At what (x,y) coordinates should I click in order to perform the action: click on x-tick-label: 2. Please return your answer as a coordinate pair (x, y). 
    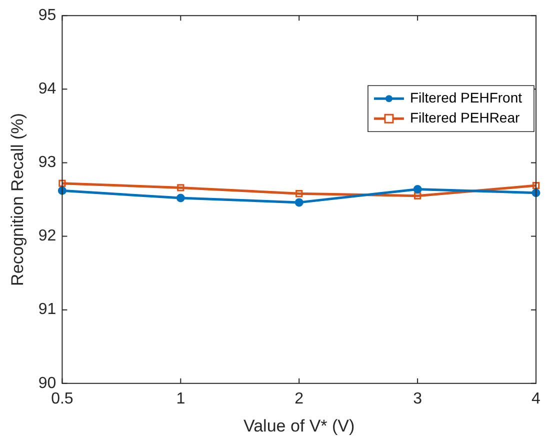
    Looking at the image, I should click on (299, 399).